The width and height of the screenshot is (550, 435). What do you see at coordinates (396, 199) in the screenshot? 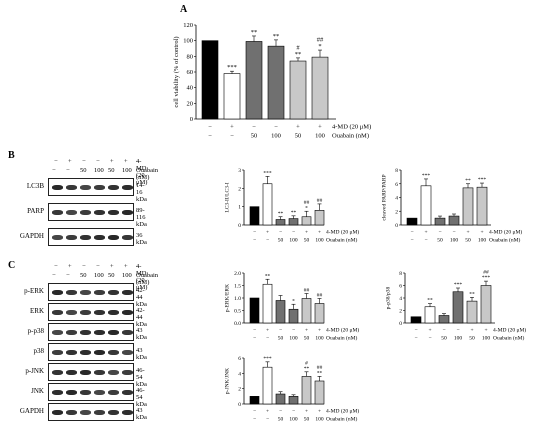
I see `y-tick-label: 4` at bounding box center [396, 199].